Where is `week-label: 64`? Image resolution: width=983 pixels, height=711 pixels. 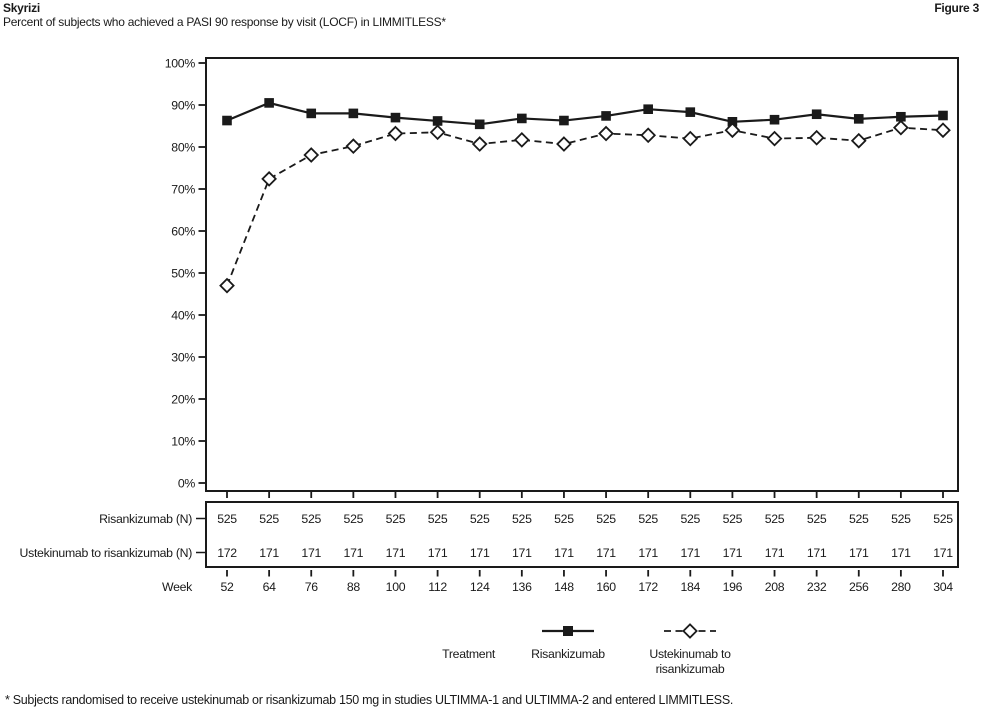
week-label: 64 is located at coordinates (270, 587).